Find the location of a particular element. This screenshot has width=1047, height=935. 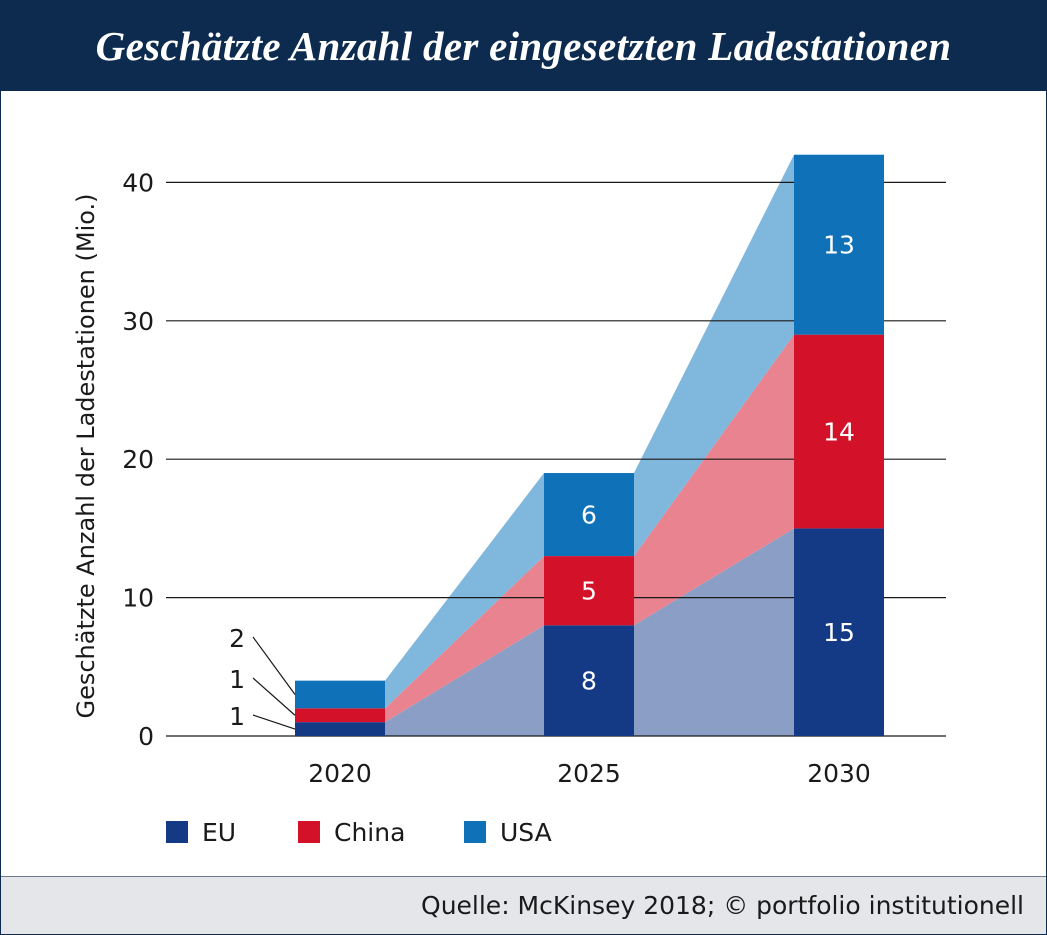

data-label-china-2025: 5 is located at coordinates (589, 591).